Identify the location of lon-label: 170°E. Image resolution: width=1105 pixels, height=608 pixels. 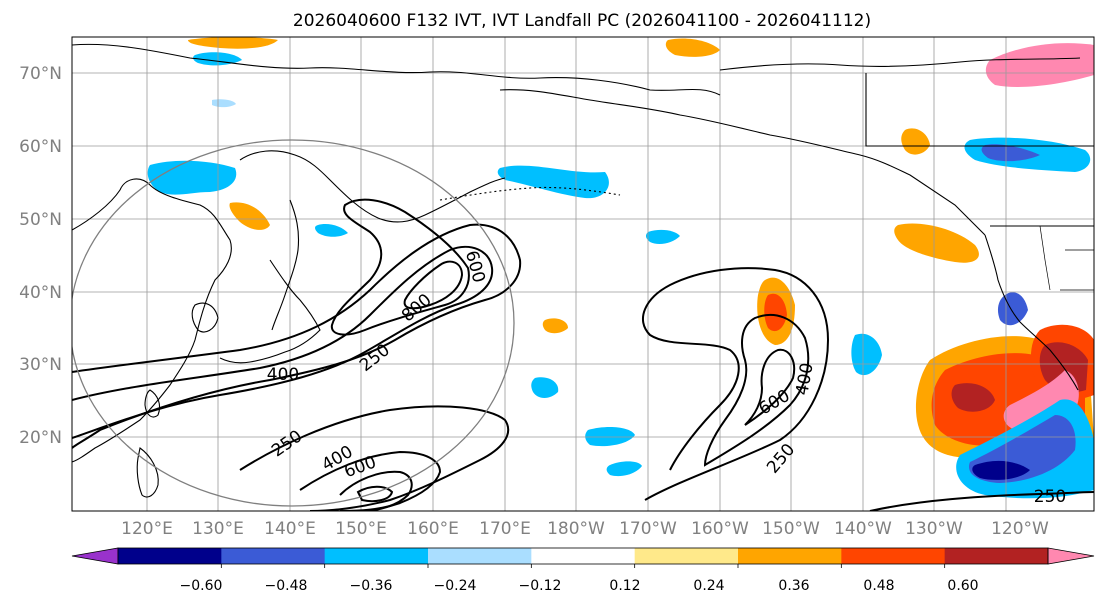
(505, 529).